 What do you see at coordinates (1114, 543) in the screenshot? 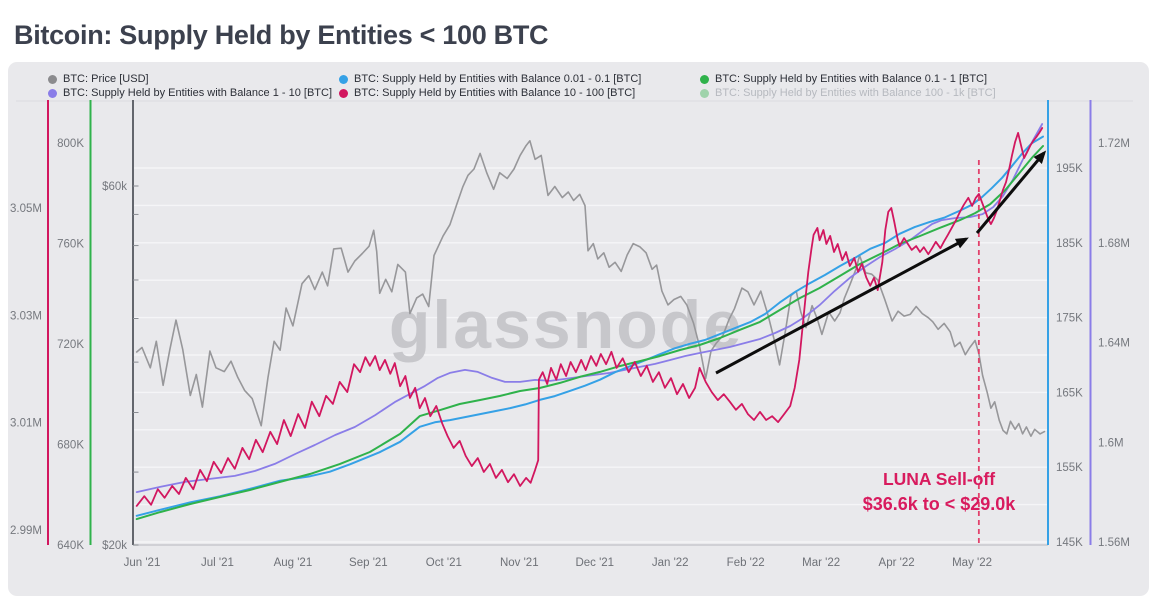
I see `y-tick-label: 1.56M` at bounding box center [1114, 543].